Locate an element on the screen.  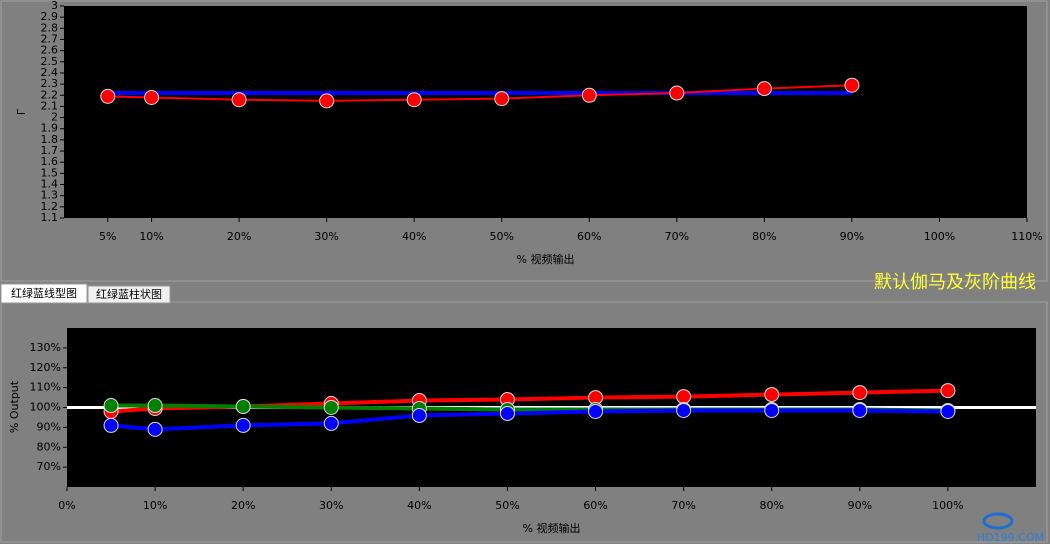
tab-label: 红绿蓝柱状图 is located at coordinates (129, 294).